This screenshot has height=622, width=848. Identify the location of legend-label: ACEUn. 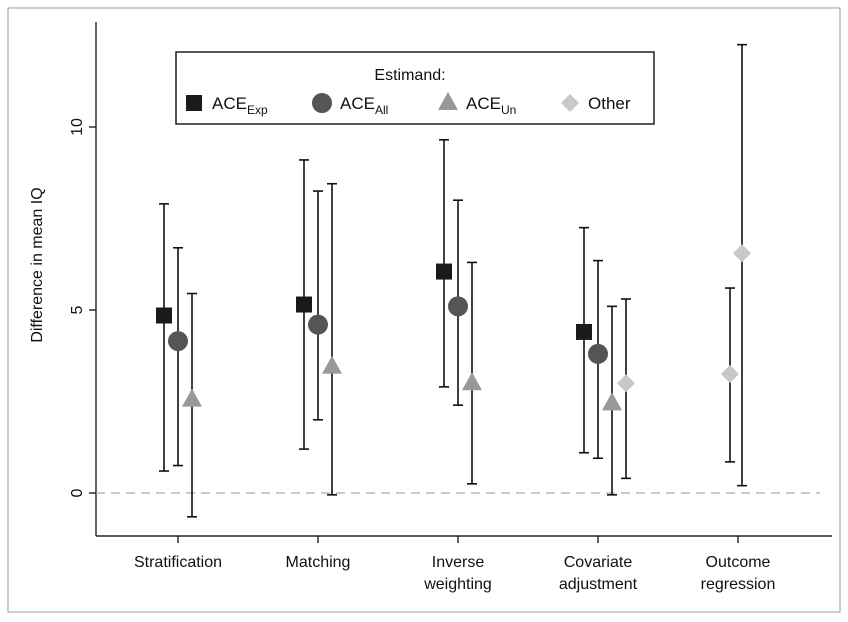
(491, 105).